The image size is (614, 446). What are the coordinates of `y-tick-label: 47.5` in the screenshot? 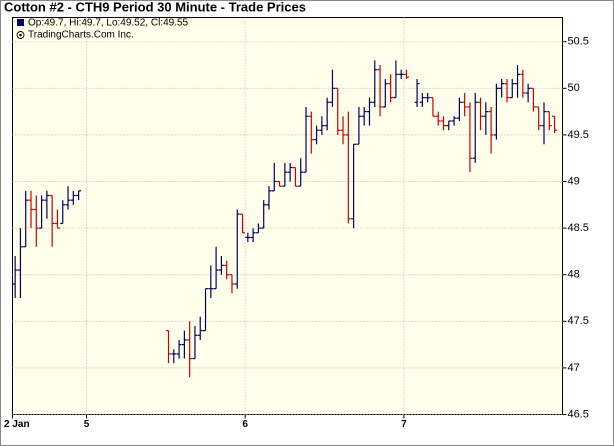 It's located at (578, 321).